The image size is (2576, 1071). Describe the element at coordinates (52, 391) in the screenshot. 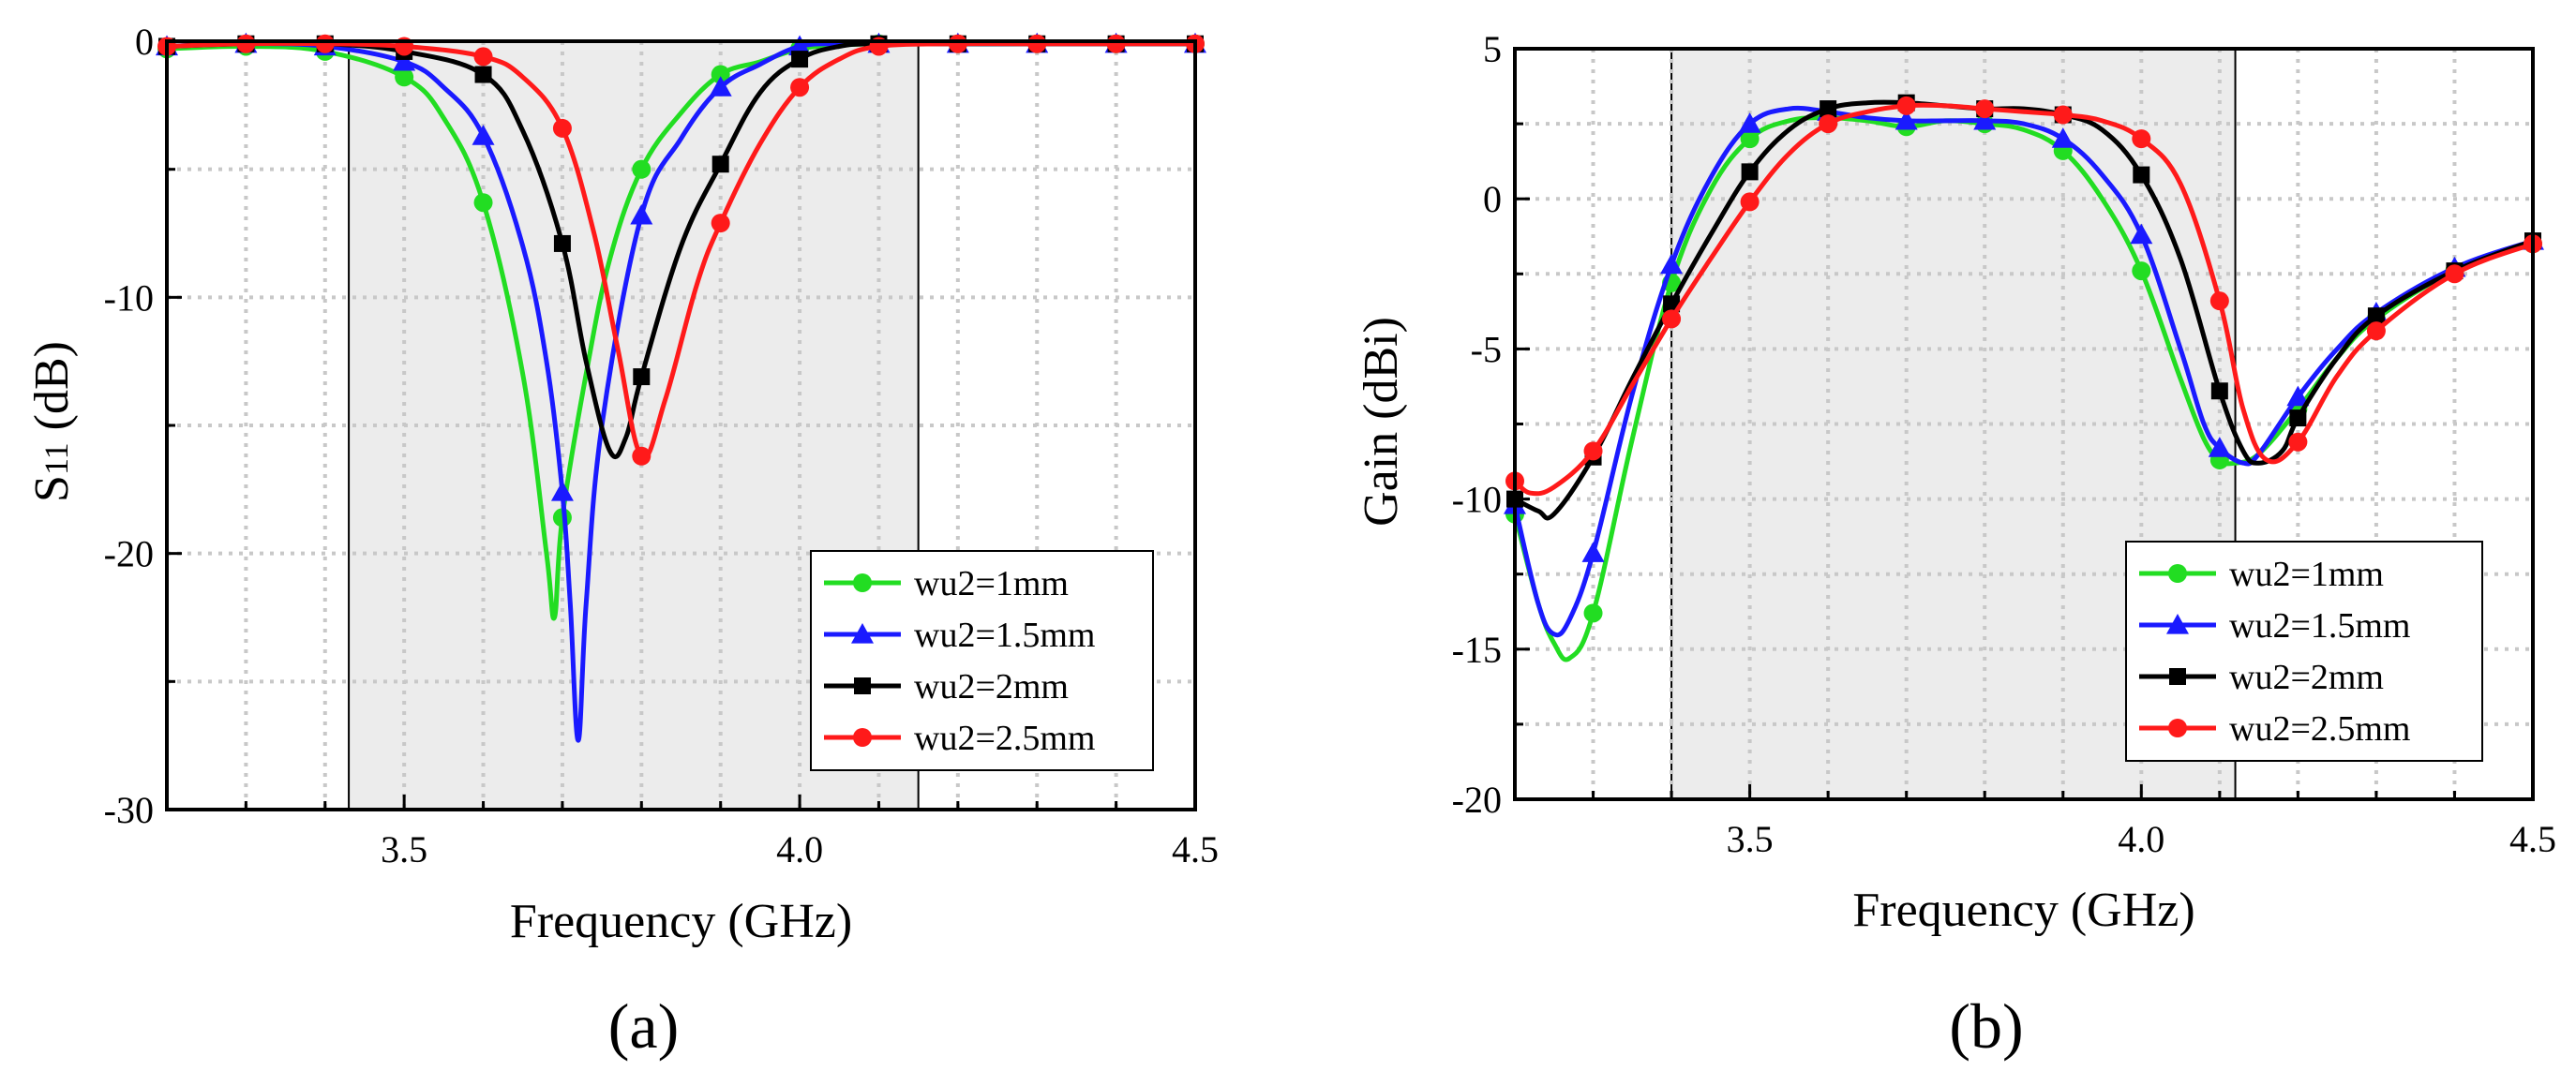

I see `y-axis-title-unit: (dB)` at that location.